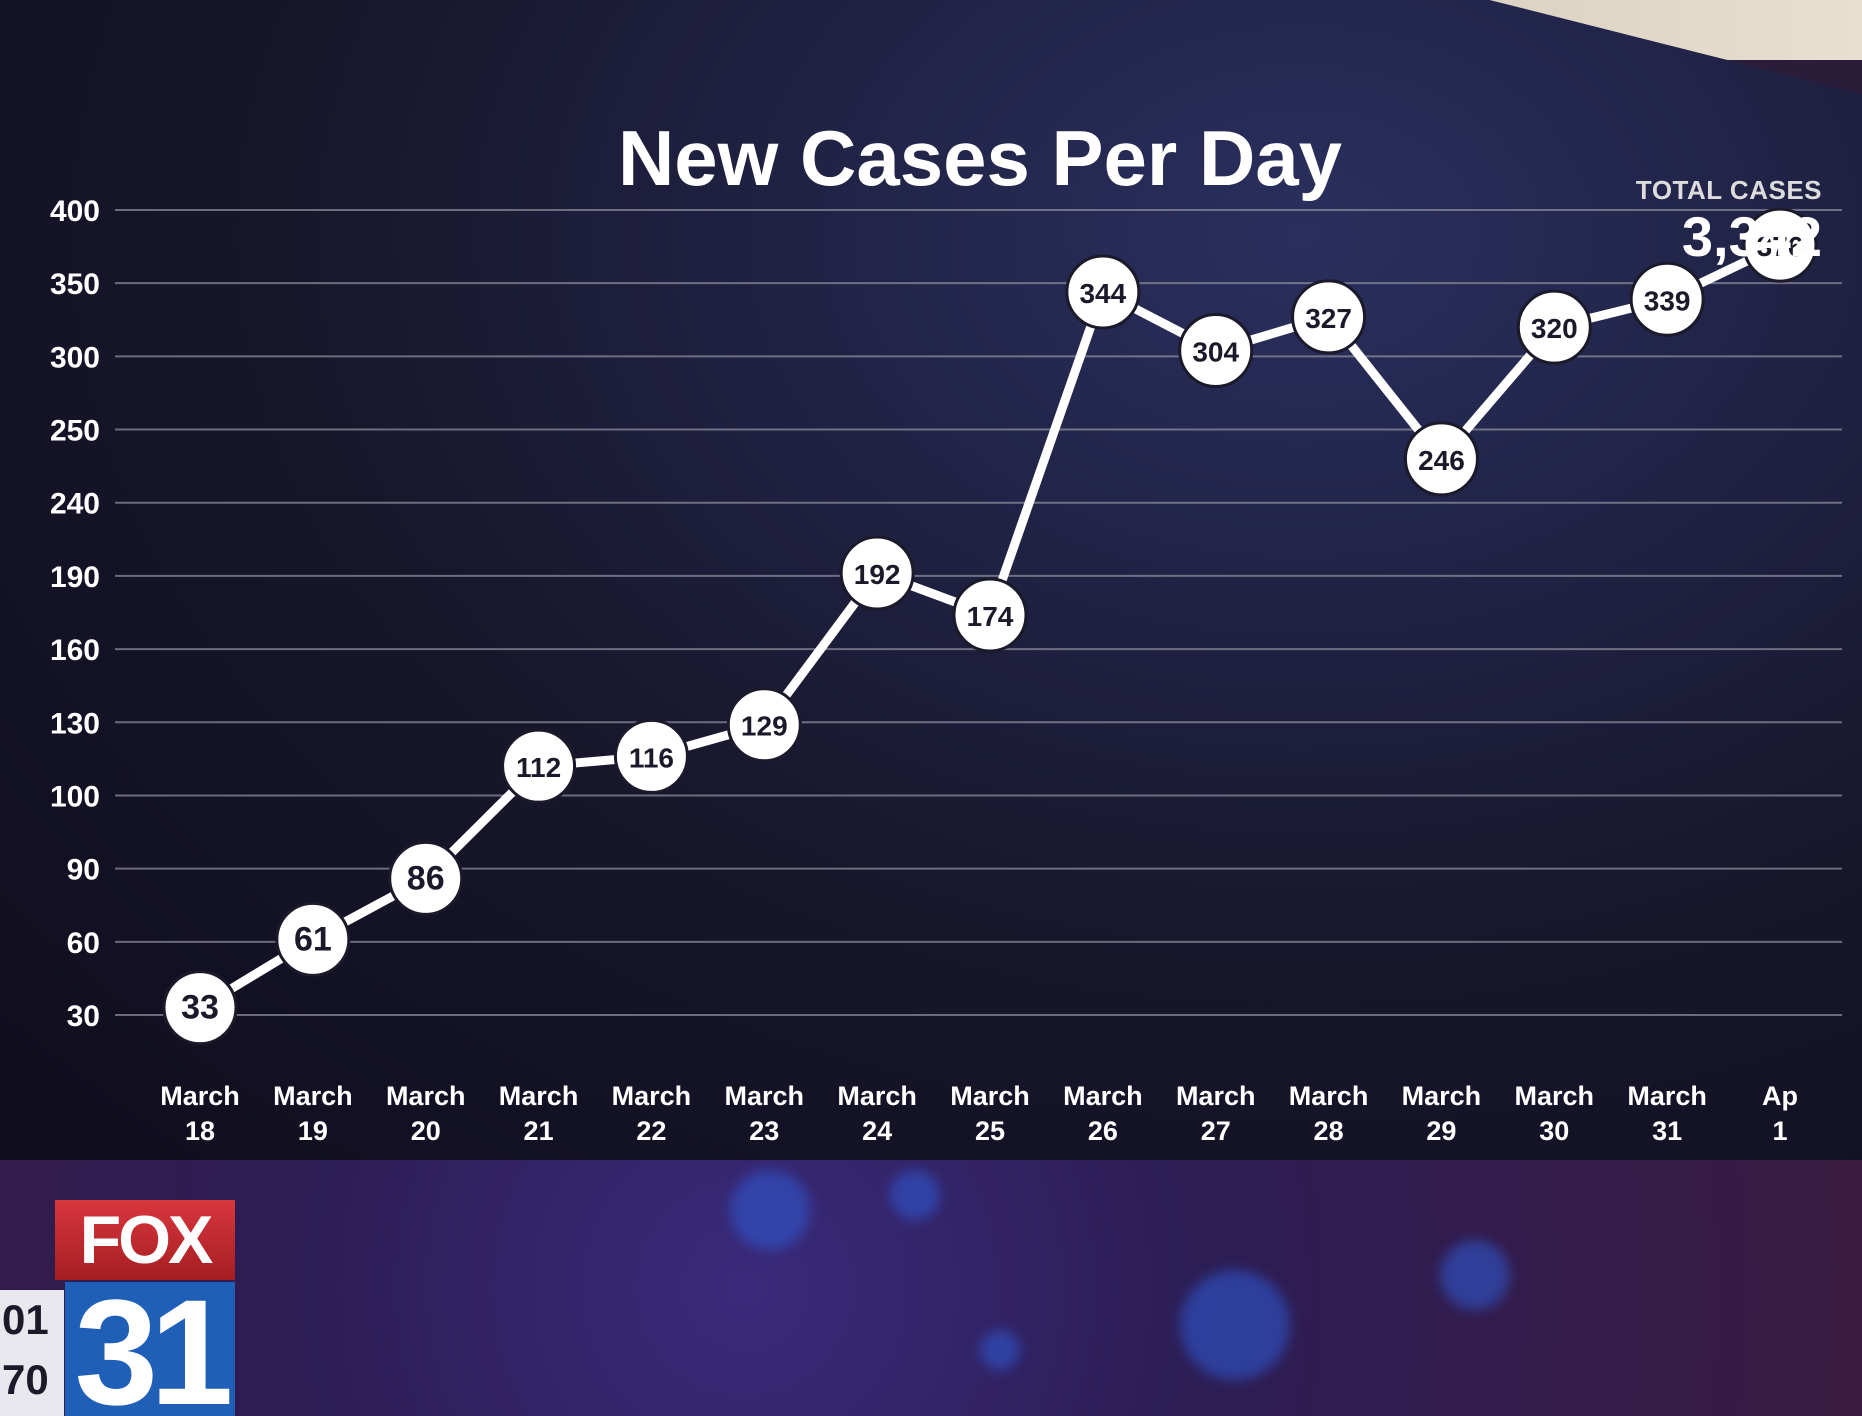 The image size is (1862, 1416). What do you see at coordinates (1667, 1131) in the screenshot?
I see `x-tick-label-day: 31` at bounding box center [1667, 1131].